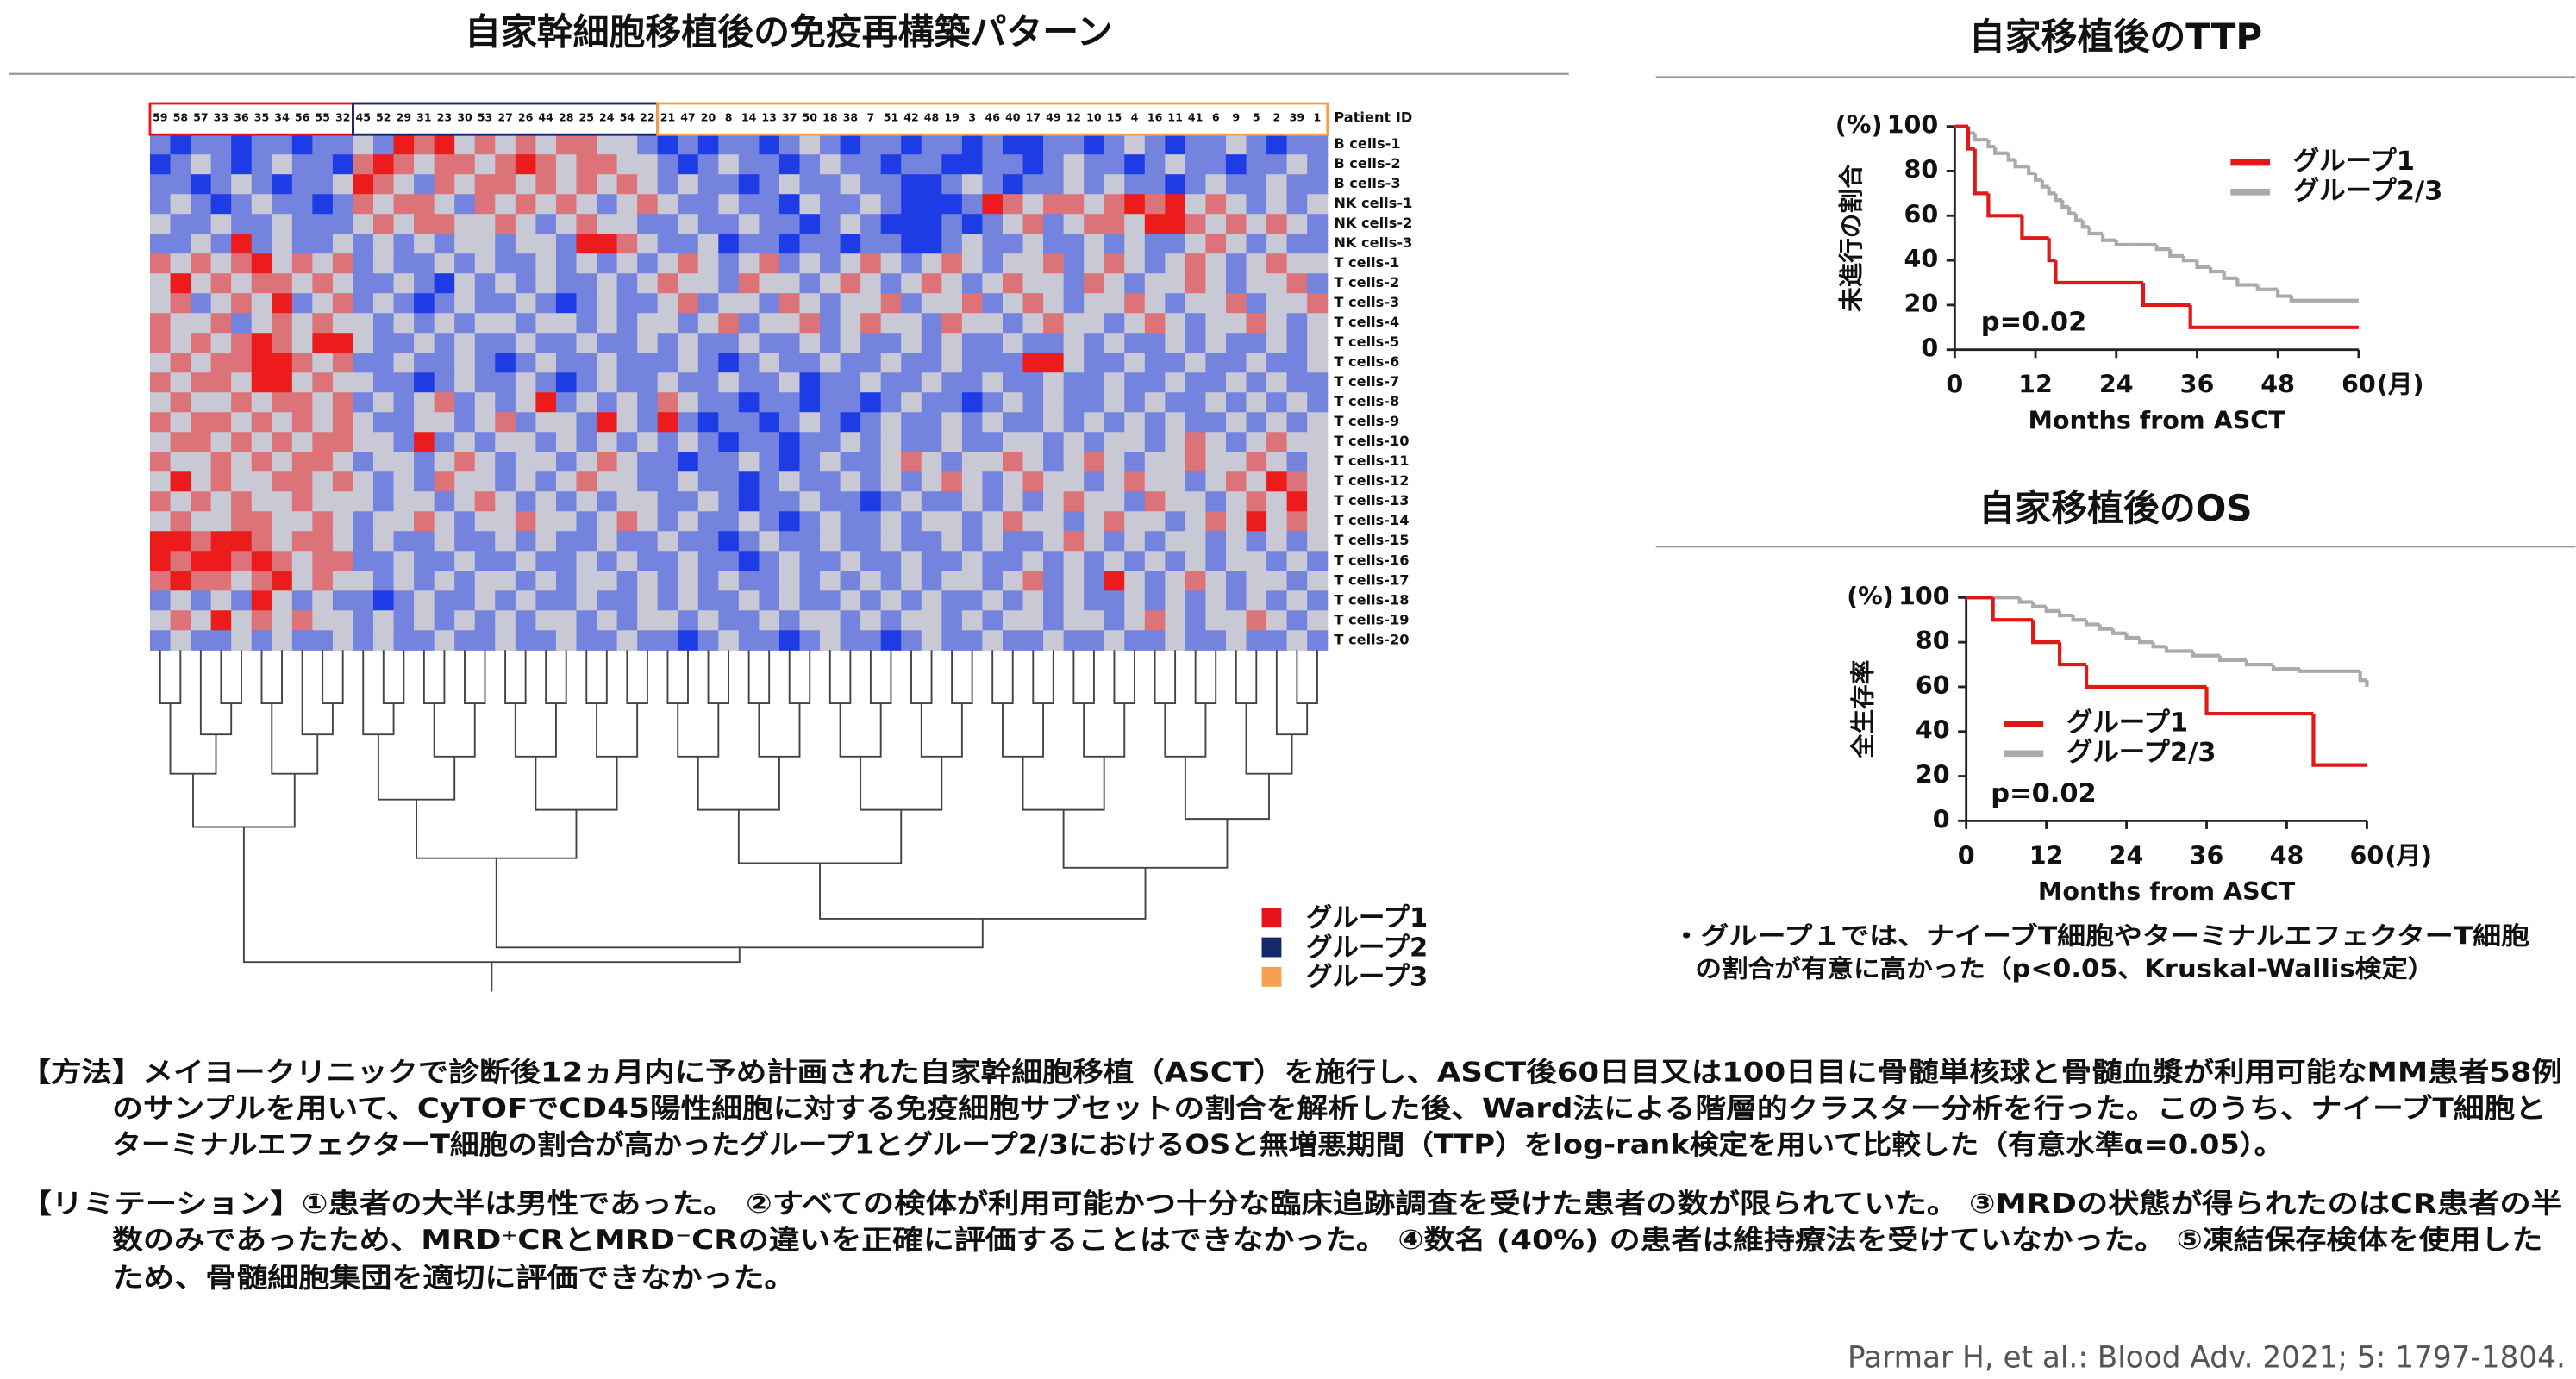 The image size is (2576, 1379). What do you see at coordinates (1924, 595) in the screenshot?
I see `y-tick-label: 100` at bounding box center [1924, 595].